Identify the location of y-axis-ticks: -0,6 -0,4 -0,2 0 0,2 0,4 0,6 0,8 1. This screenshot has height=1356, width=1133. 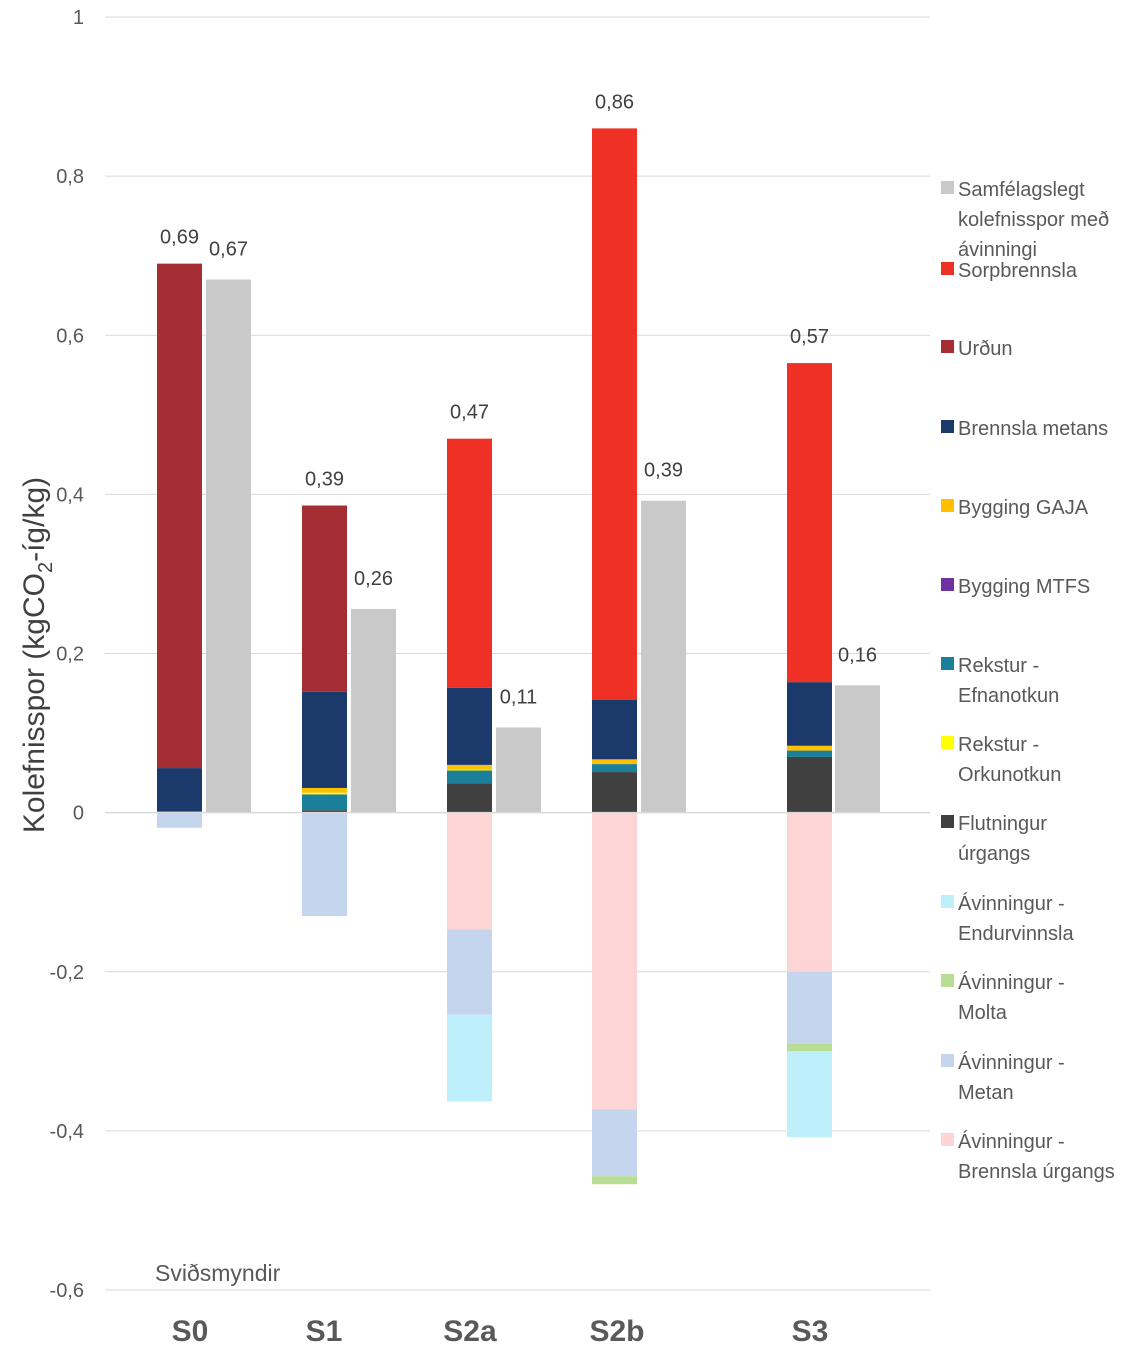
(67, 654).